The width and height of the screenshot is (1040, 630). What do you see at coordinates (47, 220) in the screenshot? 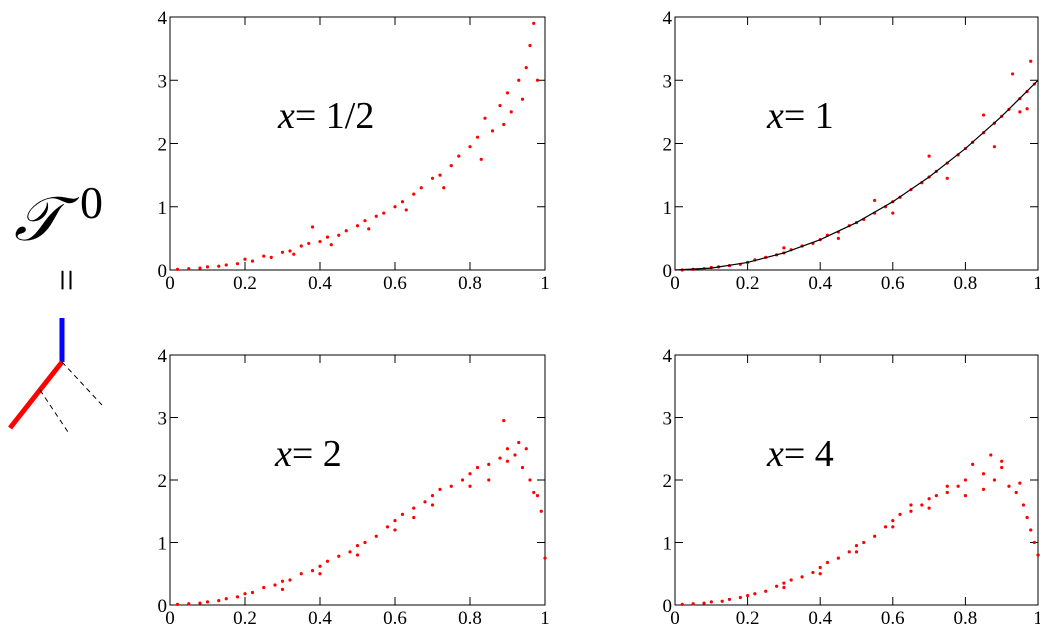
I see `operator-symbol: 𝒯` at bounding box center [47, 220].